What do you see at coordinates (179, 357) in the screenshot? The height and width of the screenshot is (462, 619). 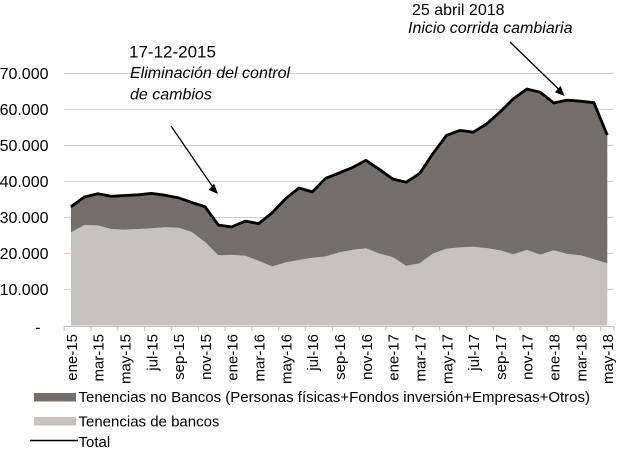 I see `svg-text: sep-15` at bounding box center [179, 357].